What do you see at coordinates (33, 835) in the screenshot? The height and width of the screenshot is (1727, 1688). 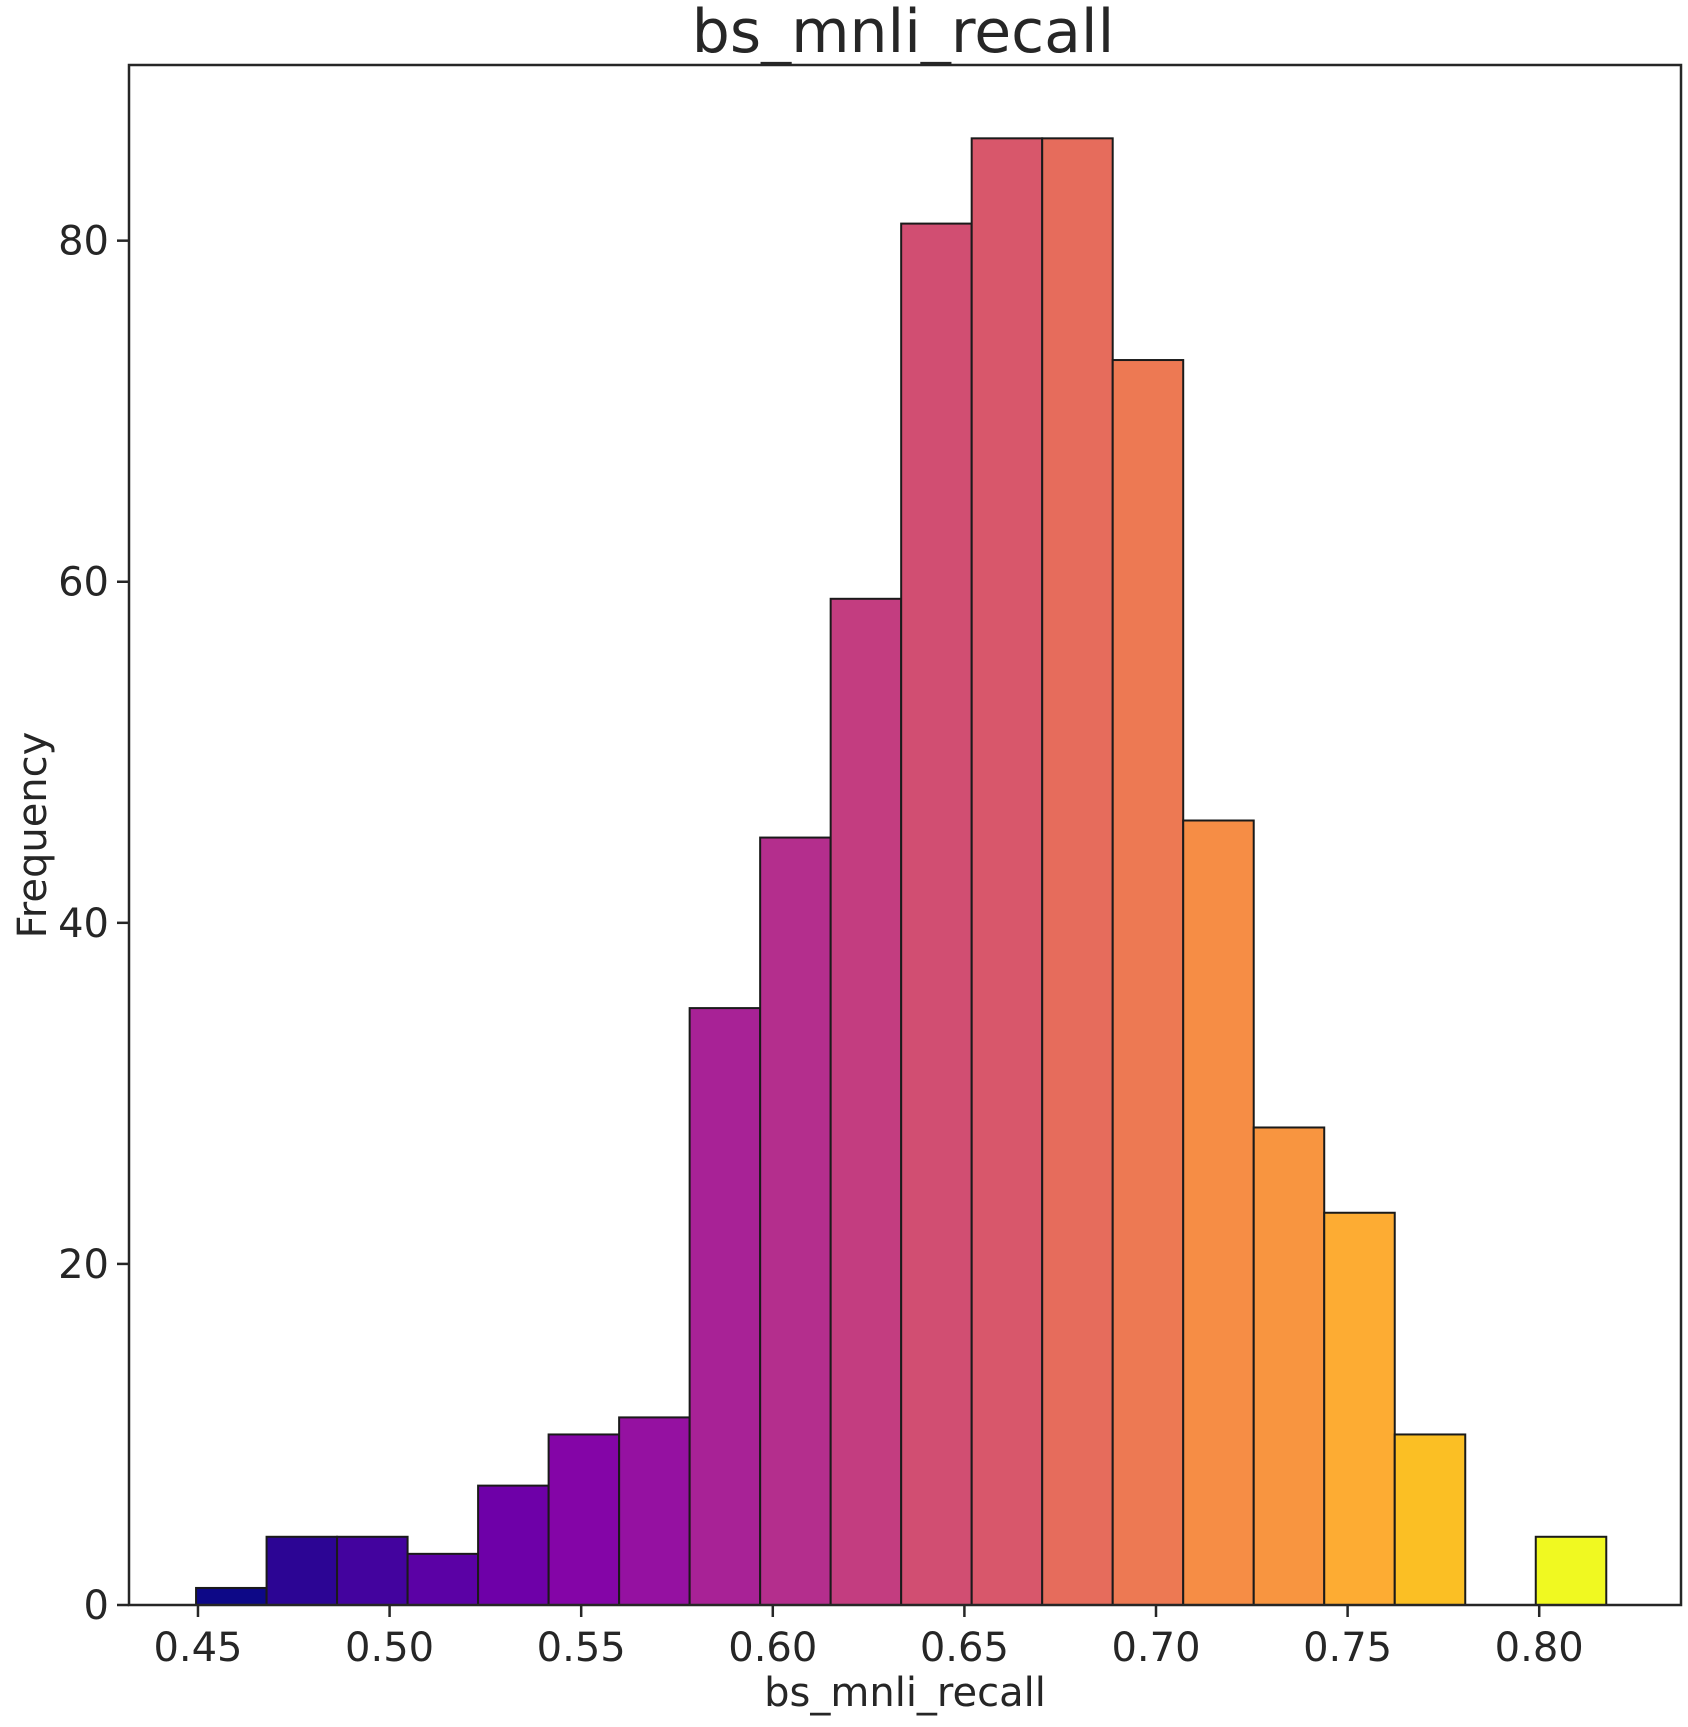 I see `y-axis-label: Frequency` at bounding box center [33, 835].